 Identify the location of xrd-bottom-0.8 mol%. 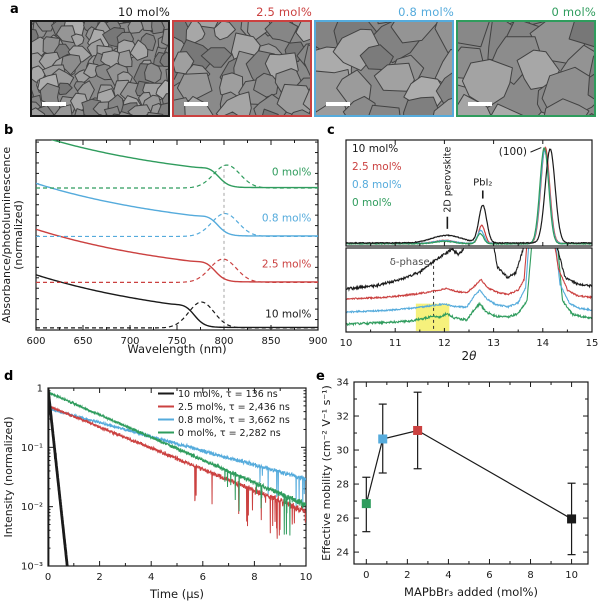
(469, 281).